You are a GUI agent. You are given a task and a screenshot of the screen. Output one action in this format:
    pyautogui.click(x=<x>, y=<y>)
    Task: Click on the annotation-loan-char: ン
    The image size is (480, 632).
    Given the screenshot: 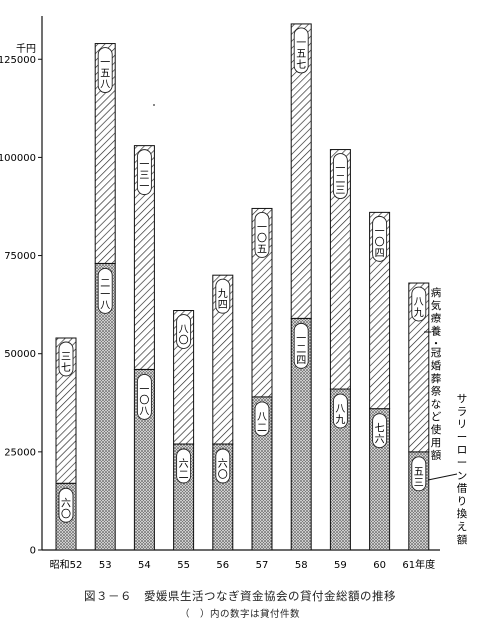 What is the action you would take?
    pyautogui.click(x=462, y=476)
    